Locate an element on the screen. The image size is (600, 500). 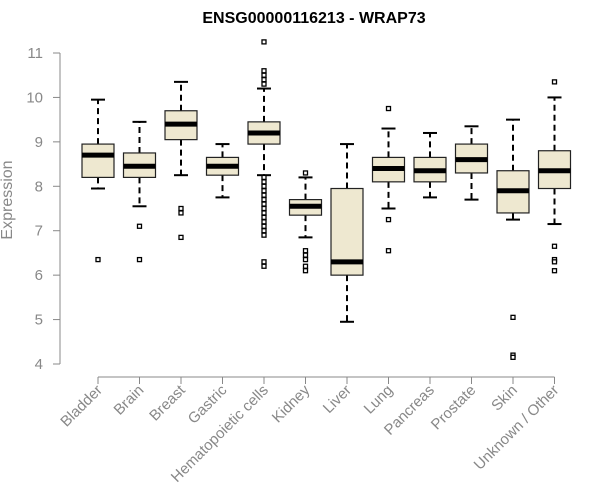
y-tick-label: 4 is located at coordinates (39, 364).